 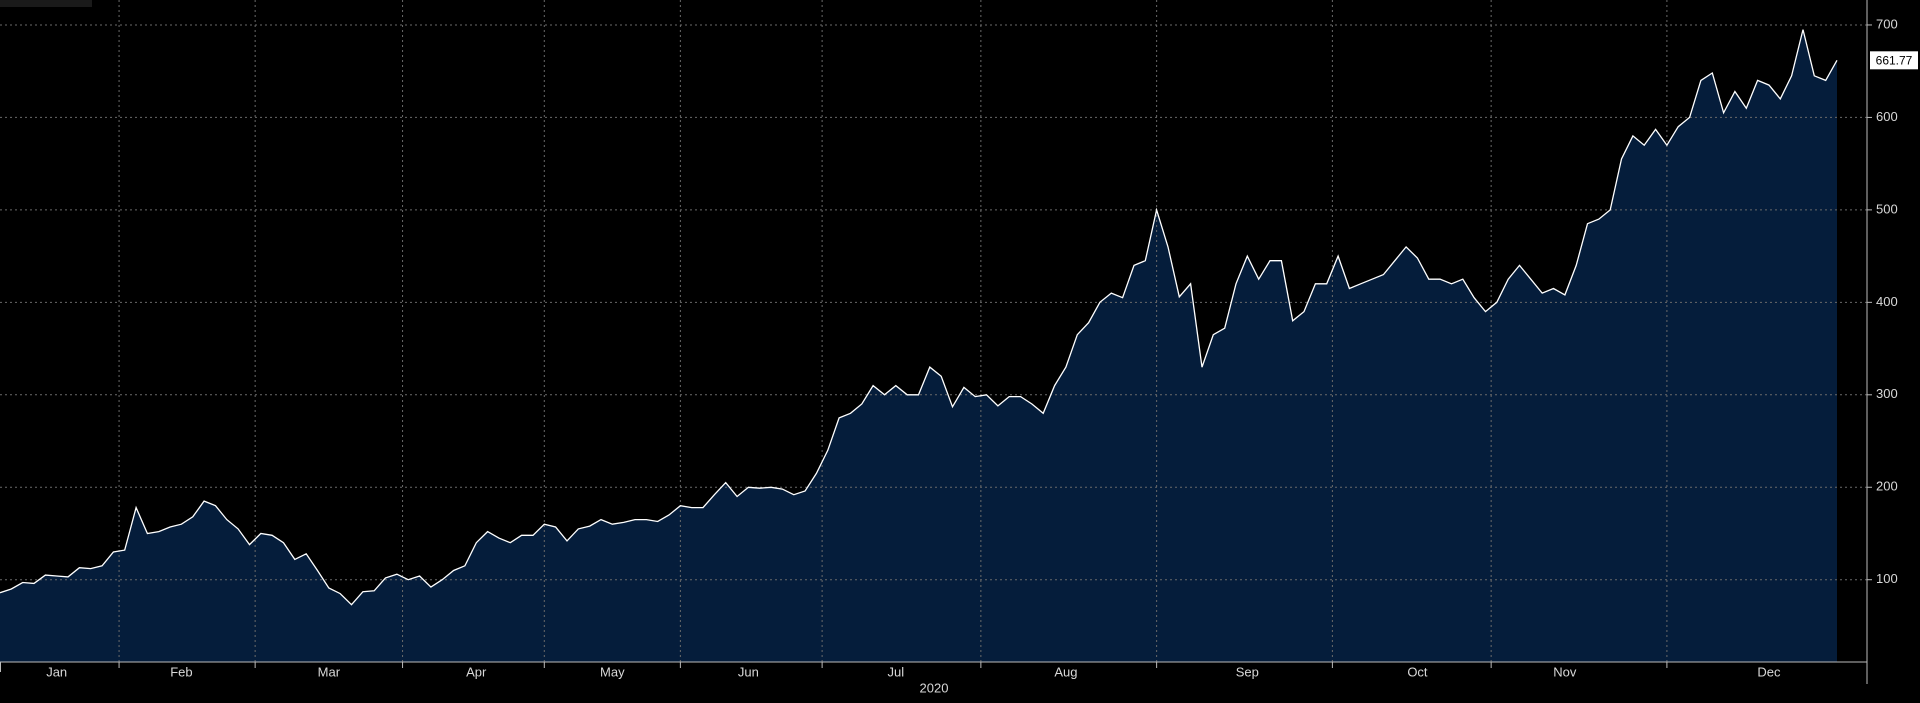 I want to click on x-tick-label: Feb, so click(x=181, y=671).